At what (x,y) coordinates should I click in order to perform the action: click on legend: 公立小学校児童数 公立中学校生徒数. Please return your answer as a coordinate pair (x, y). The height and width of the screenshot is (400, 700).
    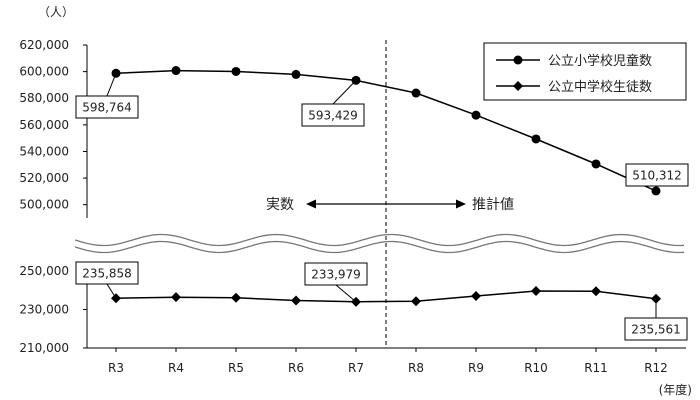
    Looking at the image, I should click on (585, 71).